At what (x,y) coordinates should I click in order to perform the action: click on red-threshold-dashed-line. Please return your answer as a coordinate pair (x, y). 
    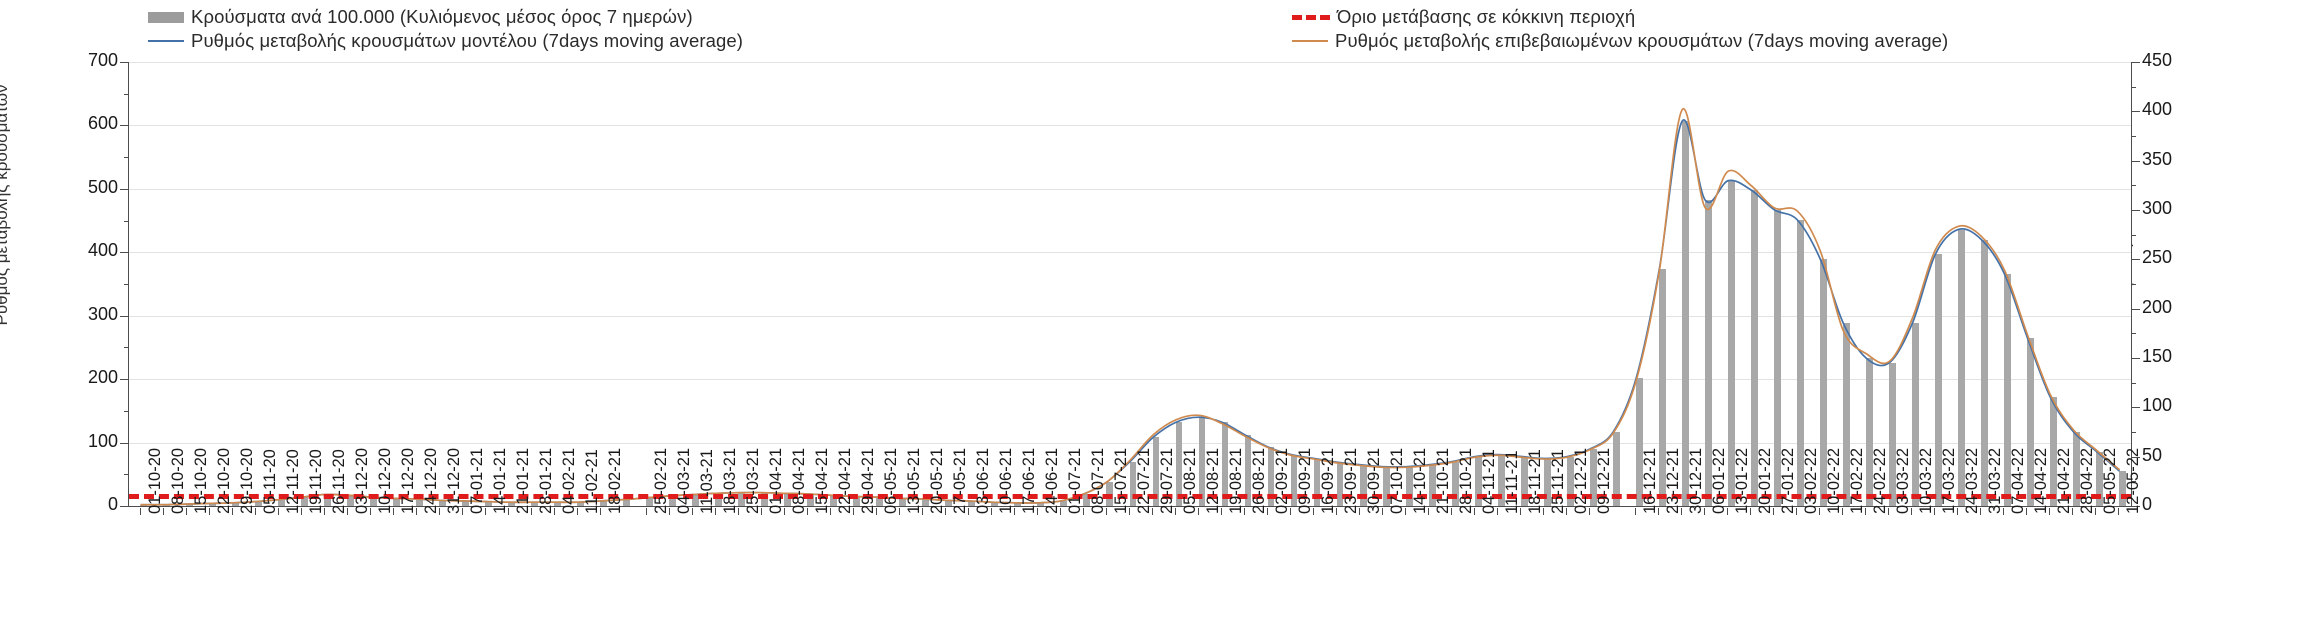
    Looking at the image, I should click on (1130, 496).